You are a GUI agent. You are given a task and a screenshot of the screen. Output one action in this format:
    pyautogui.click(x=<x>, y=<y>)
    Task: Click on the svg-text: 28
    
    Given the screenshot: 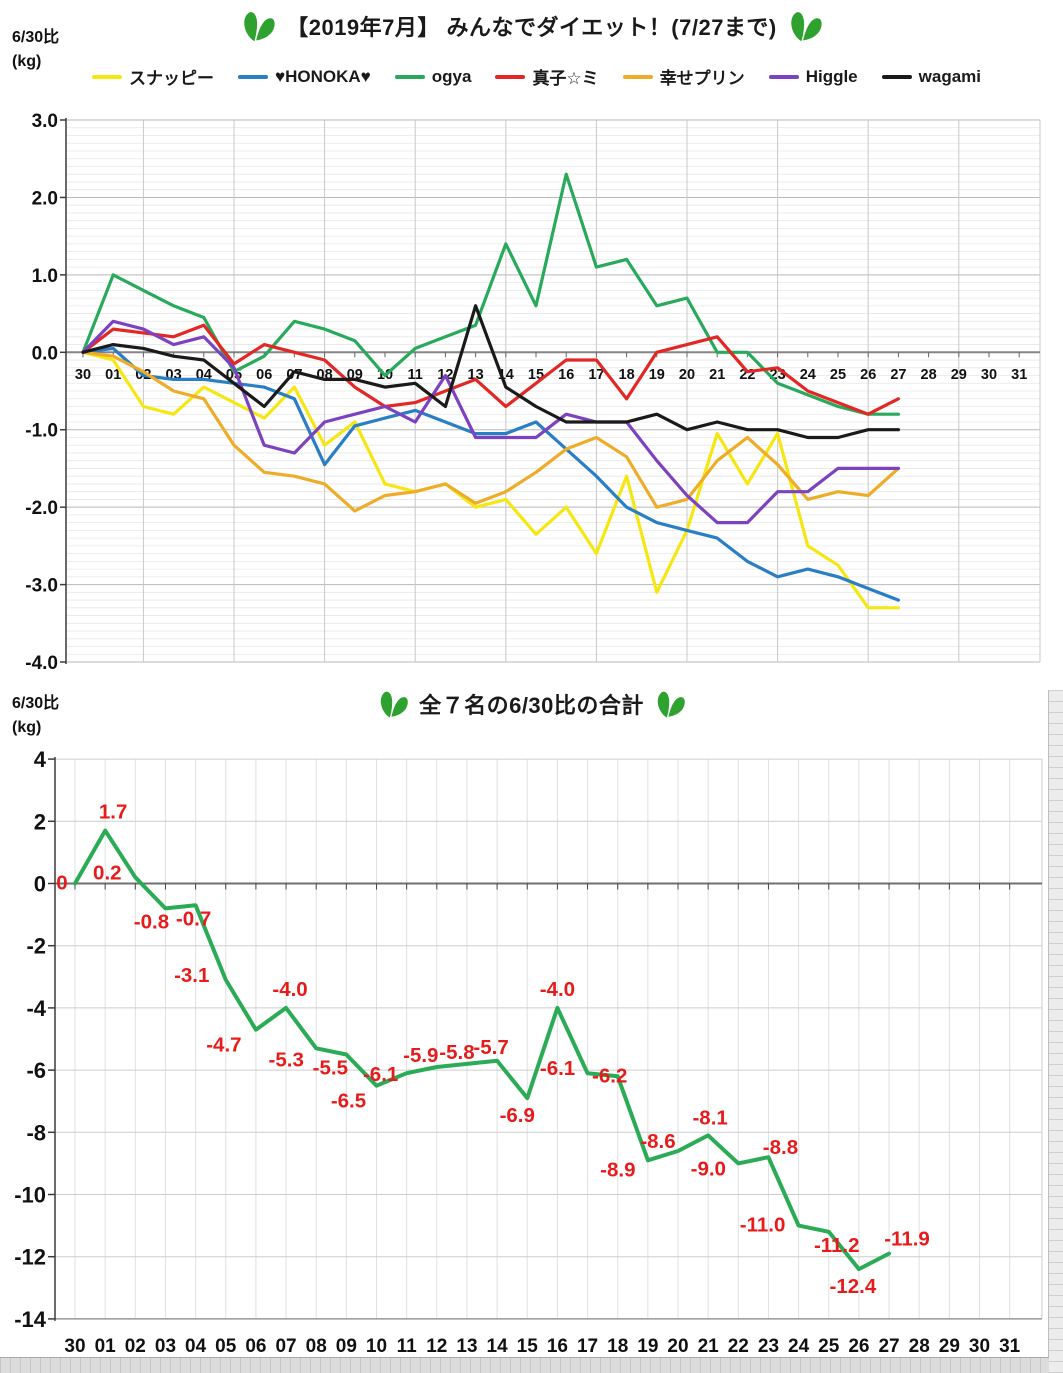 What is the action you would take?
    pyautogui.click(x=919, y=1346)
    